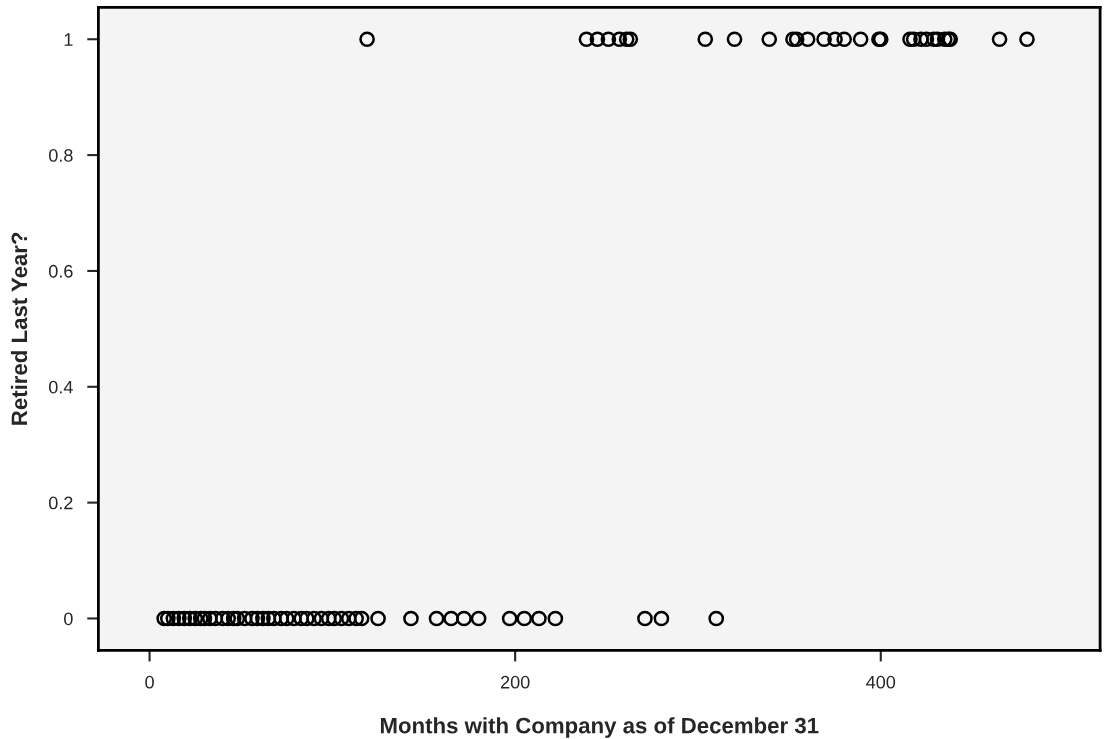 The image size is (1118, 739). What do you see at coordinates (515, 682) in the screenshot?
I see `x-tick-label: 200` at bounding box center [515, 682].